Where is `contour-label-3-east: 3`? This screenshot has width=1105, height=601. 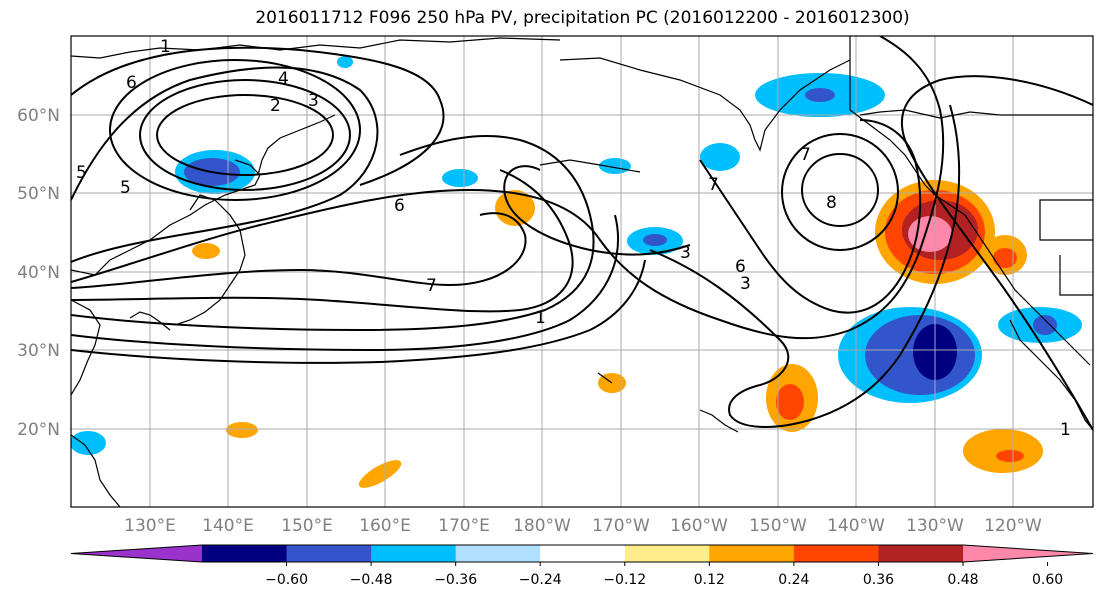 contour-label-3-east: 3 is located at coordinates (745, 284).